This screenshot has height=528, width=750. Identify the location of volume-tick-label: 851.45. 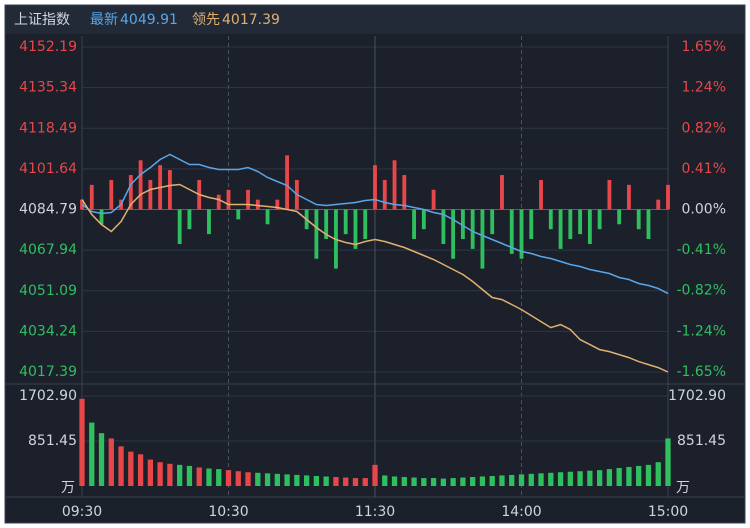
(701, 441).